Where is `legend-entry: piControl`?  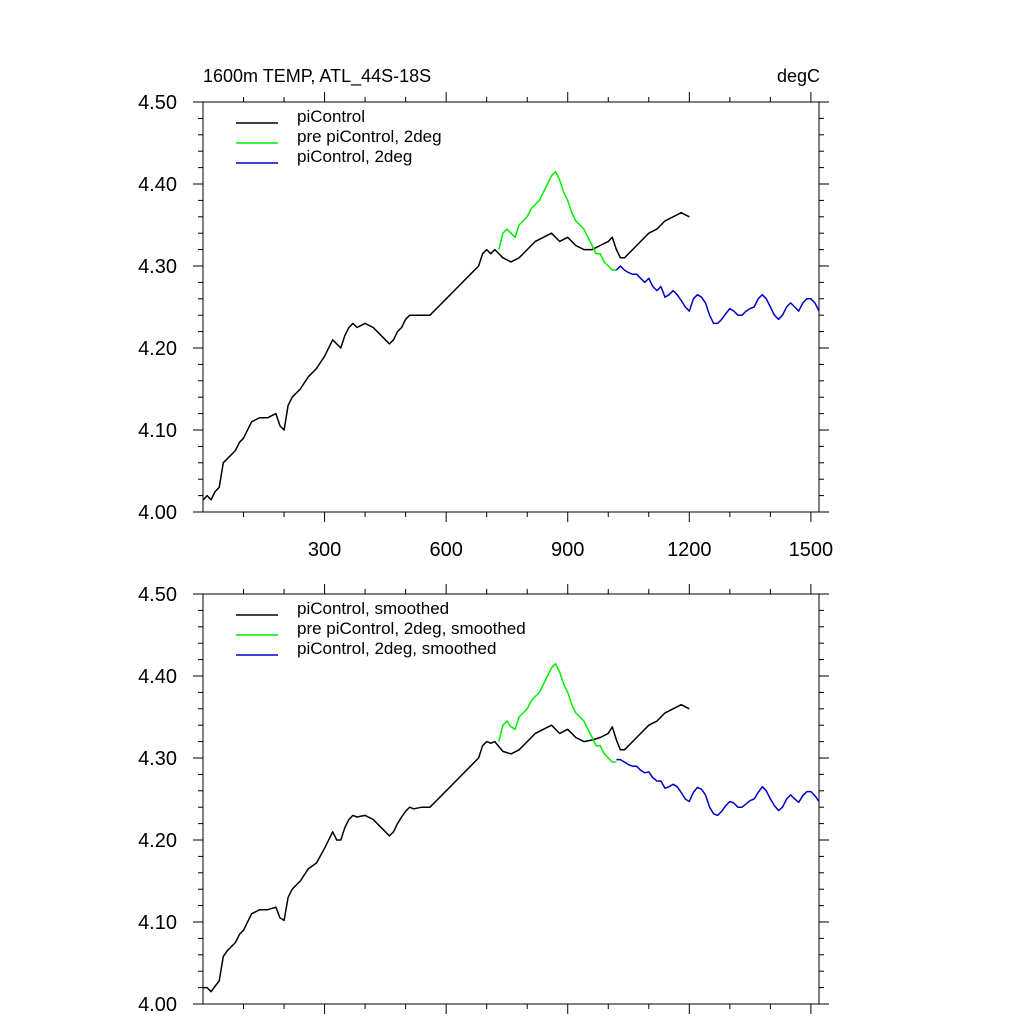 legend-entry: piControl is located at coordinates (331, 116).